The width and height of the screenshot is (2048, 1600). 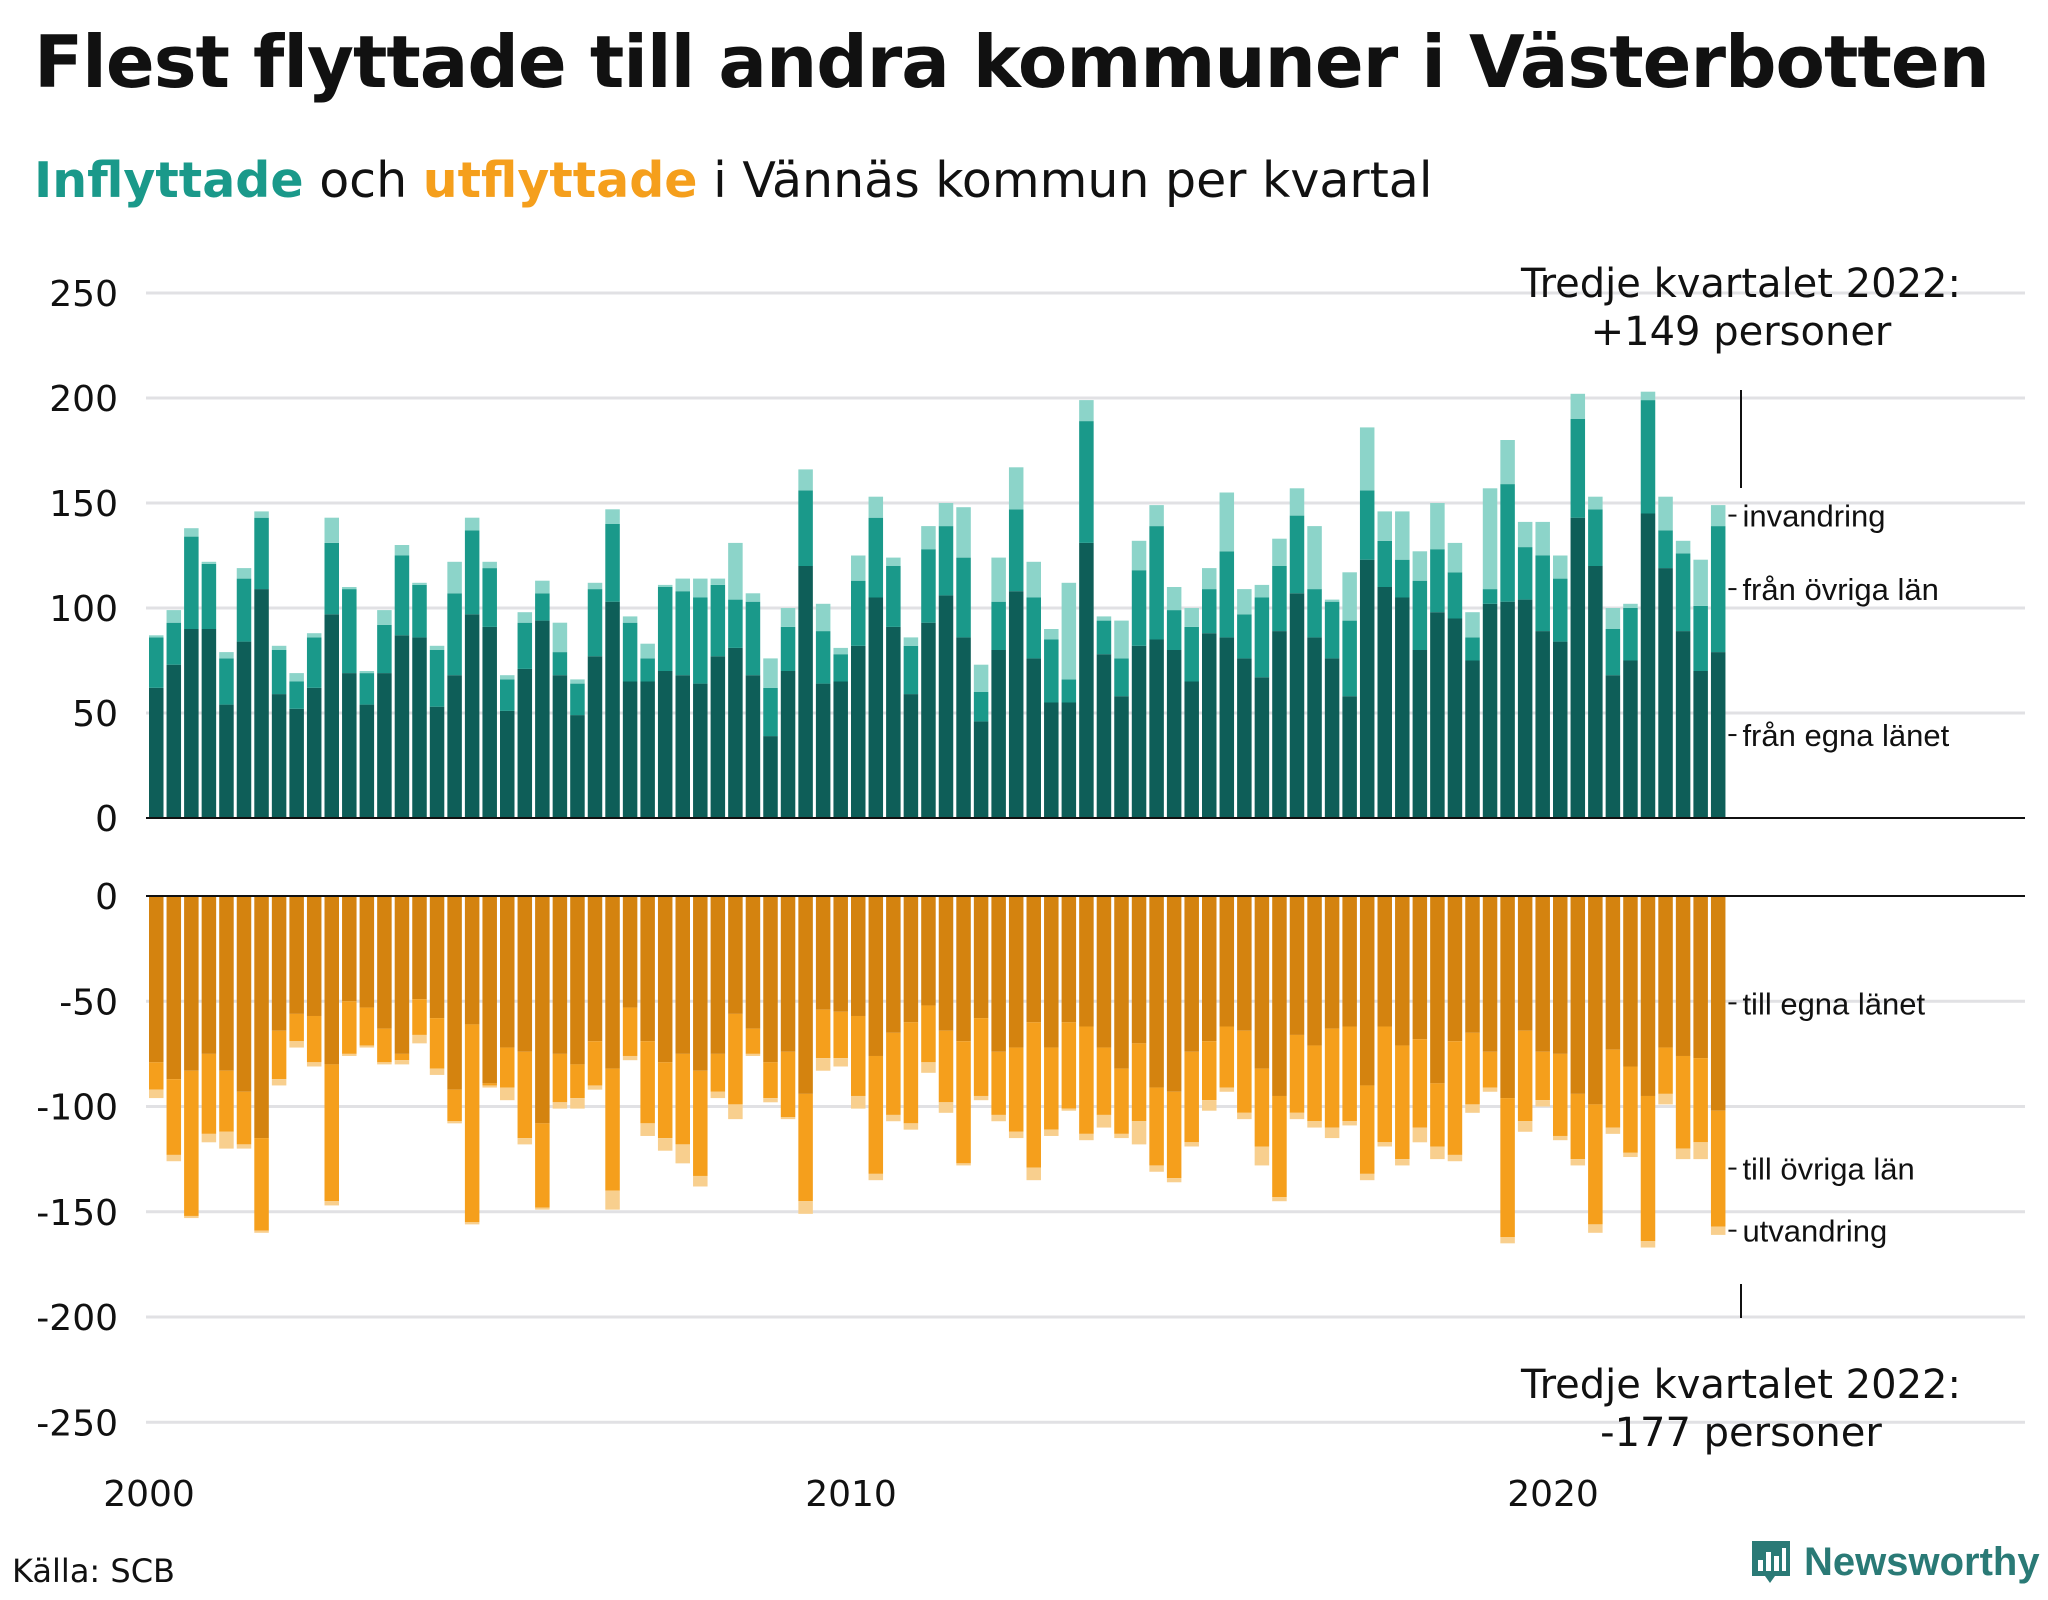 What do you see at coordinates (1741, 332) in the screenshot?
I see `top-annotation-line2: +149 personer` at bounding box center [1741, 332].